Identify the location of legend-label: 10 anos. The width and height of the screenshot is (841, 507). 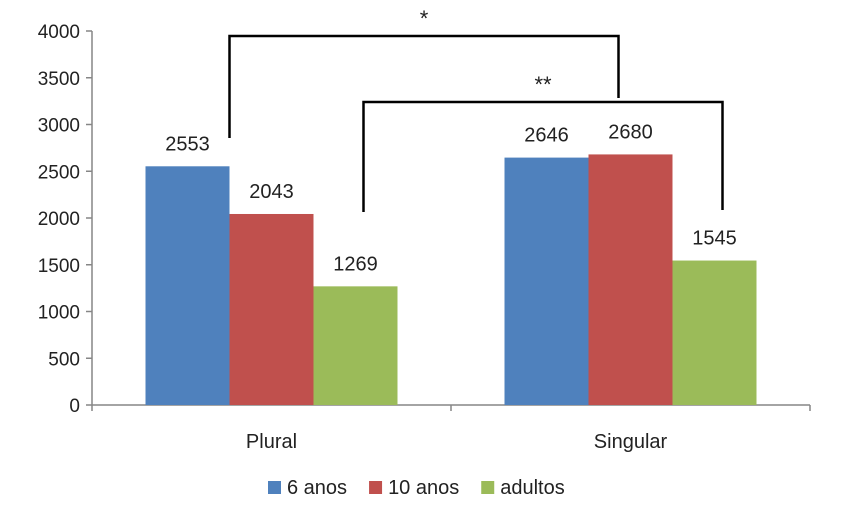
(423, 488).